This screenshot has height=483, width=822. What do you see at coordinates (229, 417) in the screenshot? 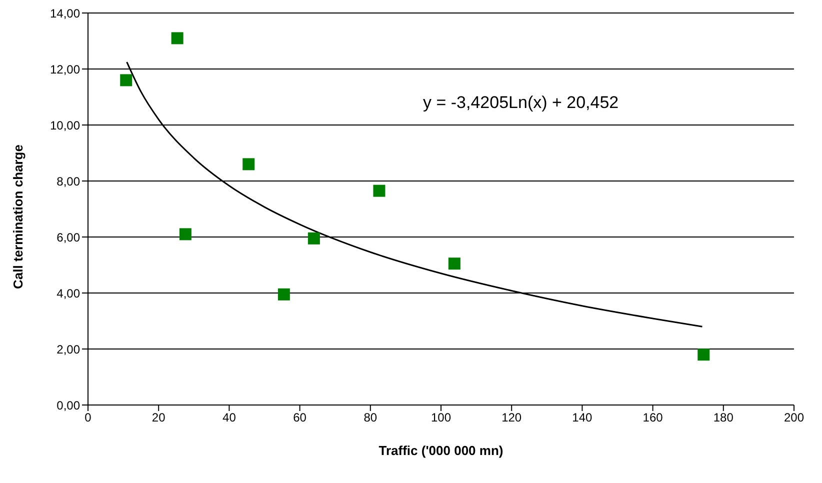
I see `x-tick-label: 40` at bounding box center [229, 417].